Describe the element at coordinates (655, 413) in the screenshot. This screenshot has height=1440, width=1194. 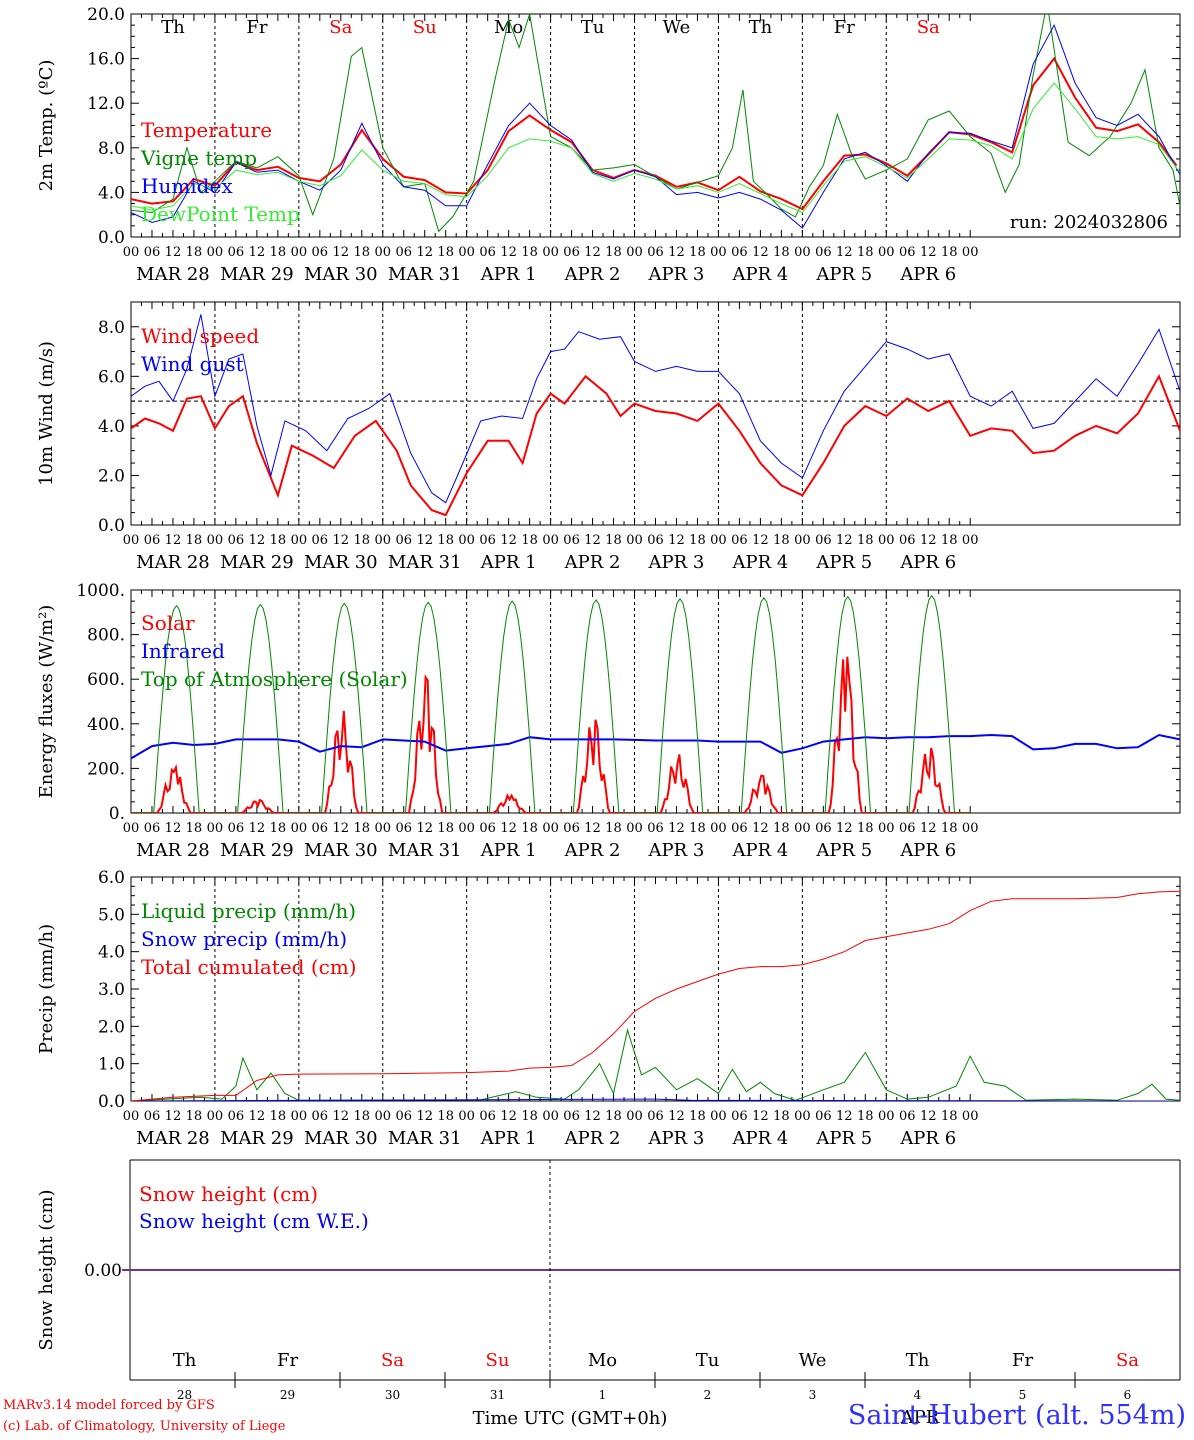
I see `panel-frame` at that location.